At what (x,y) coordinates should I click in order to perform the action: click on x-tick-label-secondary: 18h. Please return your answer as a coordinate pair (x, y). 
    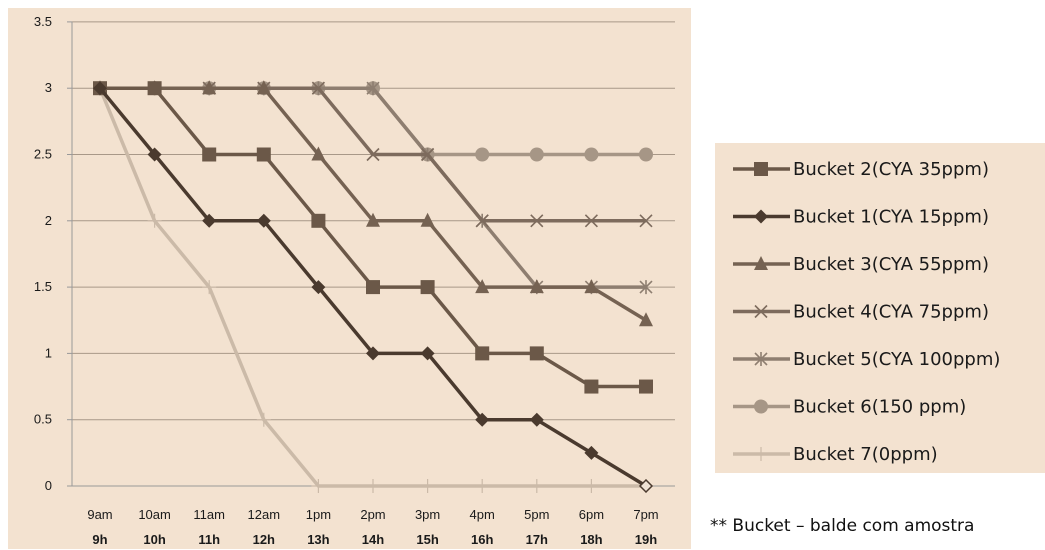
    Looking at the image, I should click on (591, 539).